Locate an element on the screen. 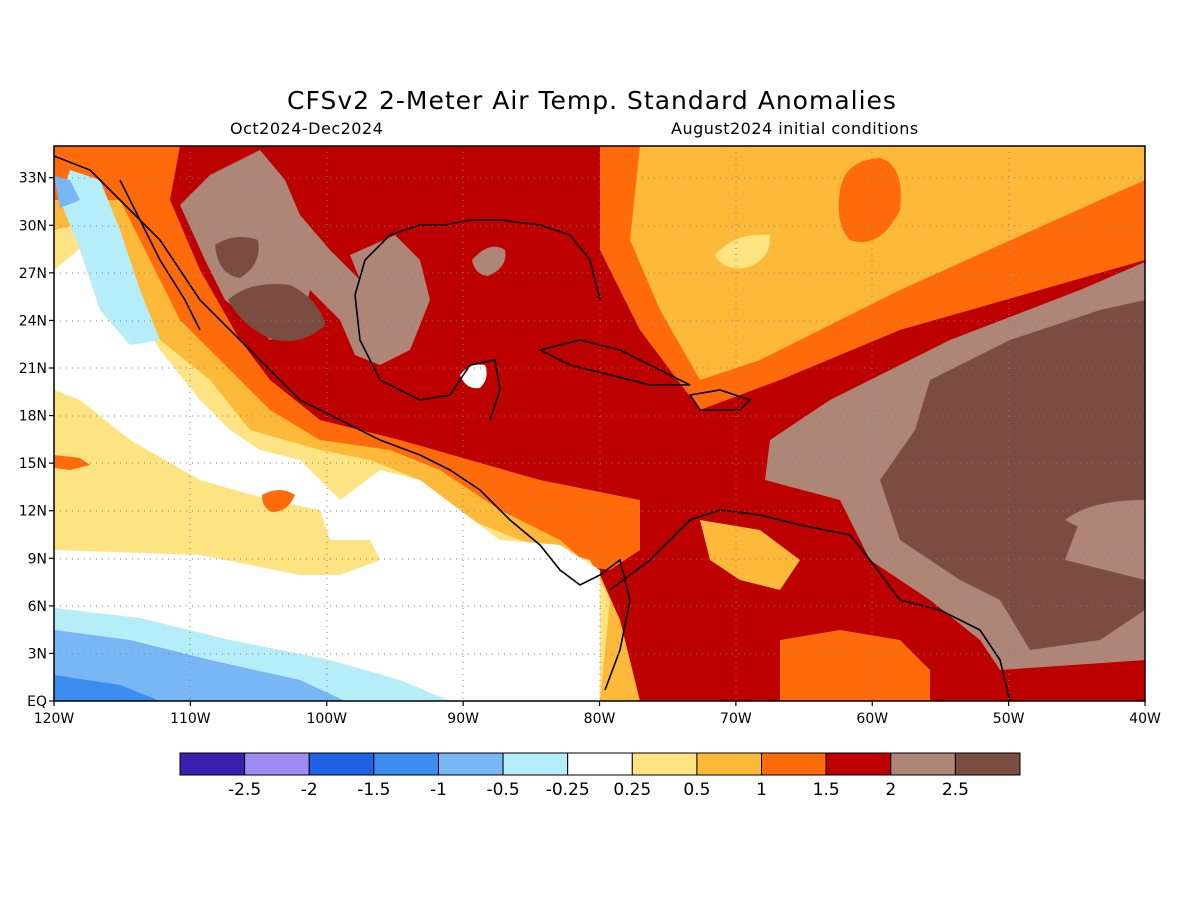  lat-tick-label: 12N is located at coordinates (33, 512).